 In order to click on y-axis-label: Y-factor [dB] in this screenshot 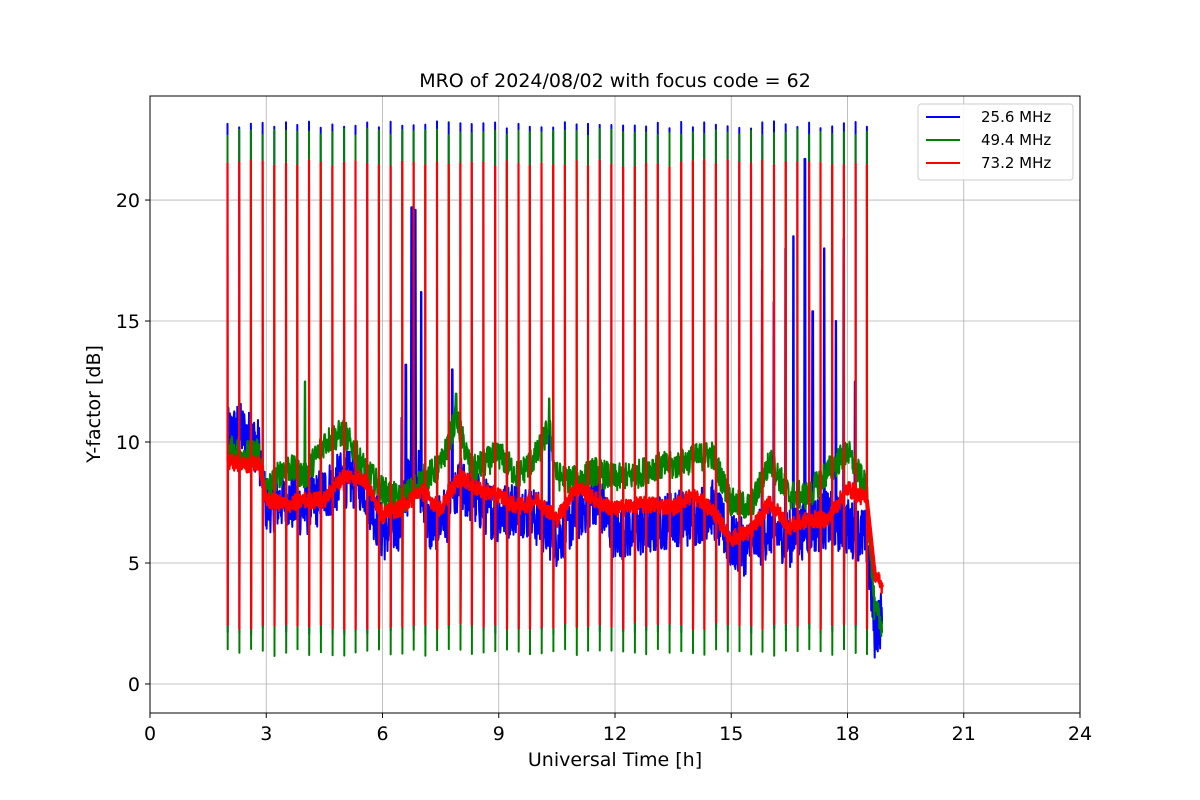, I will do `click(94, 404)`.